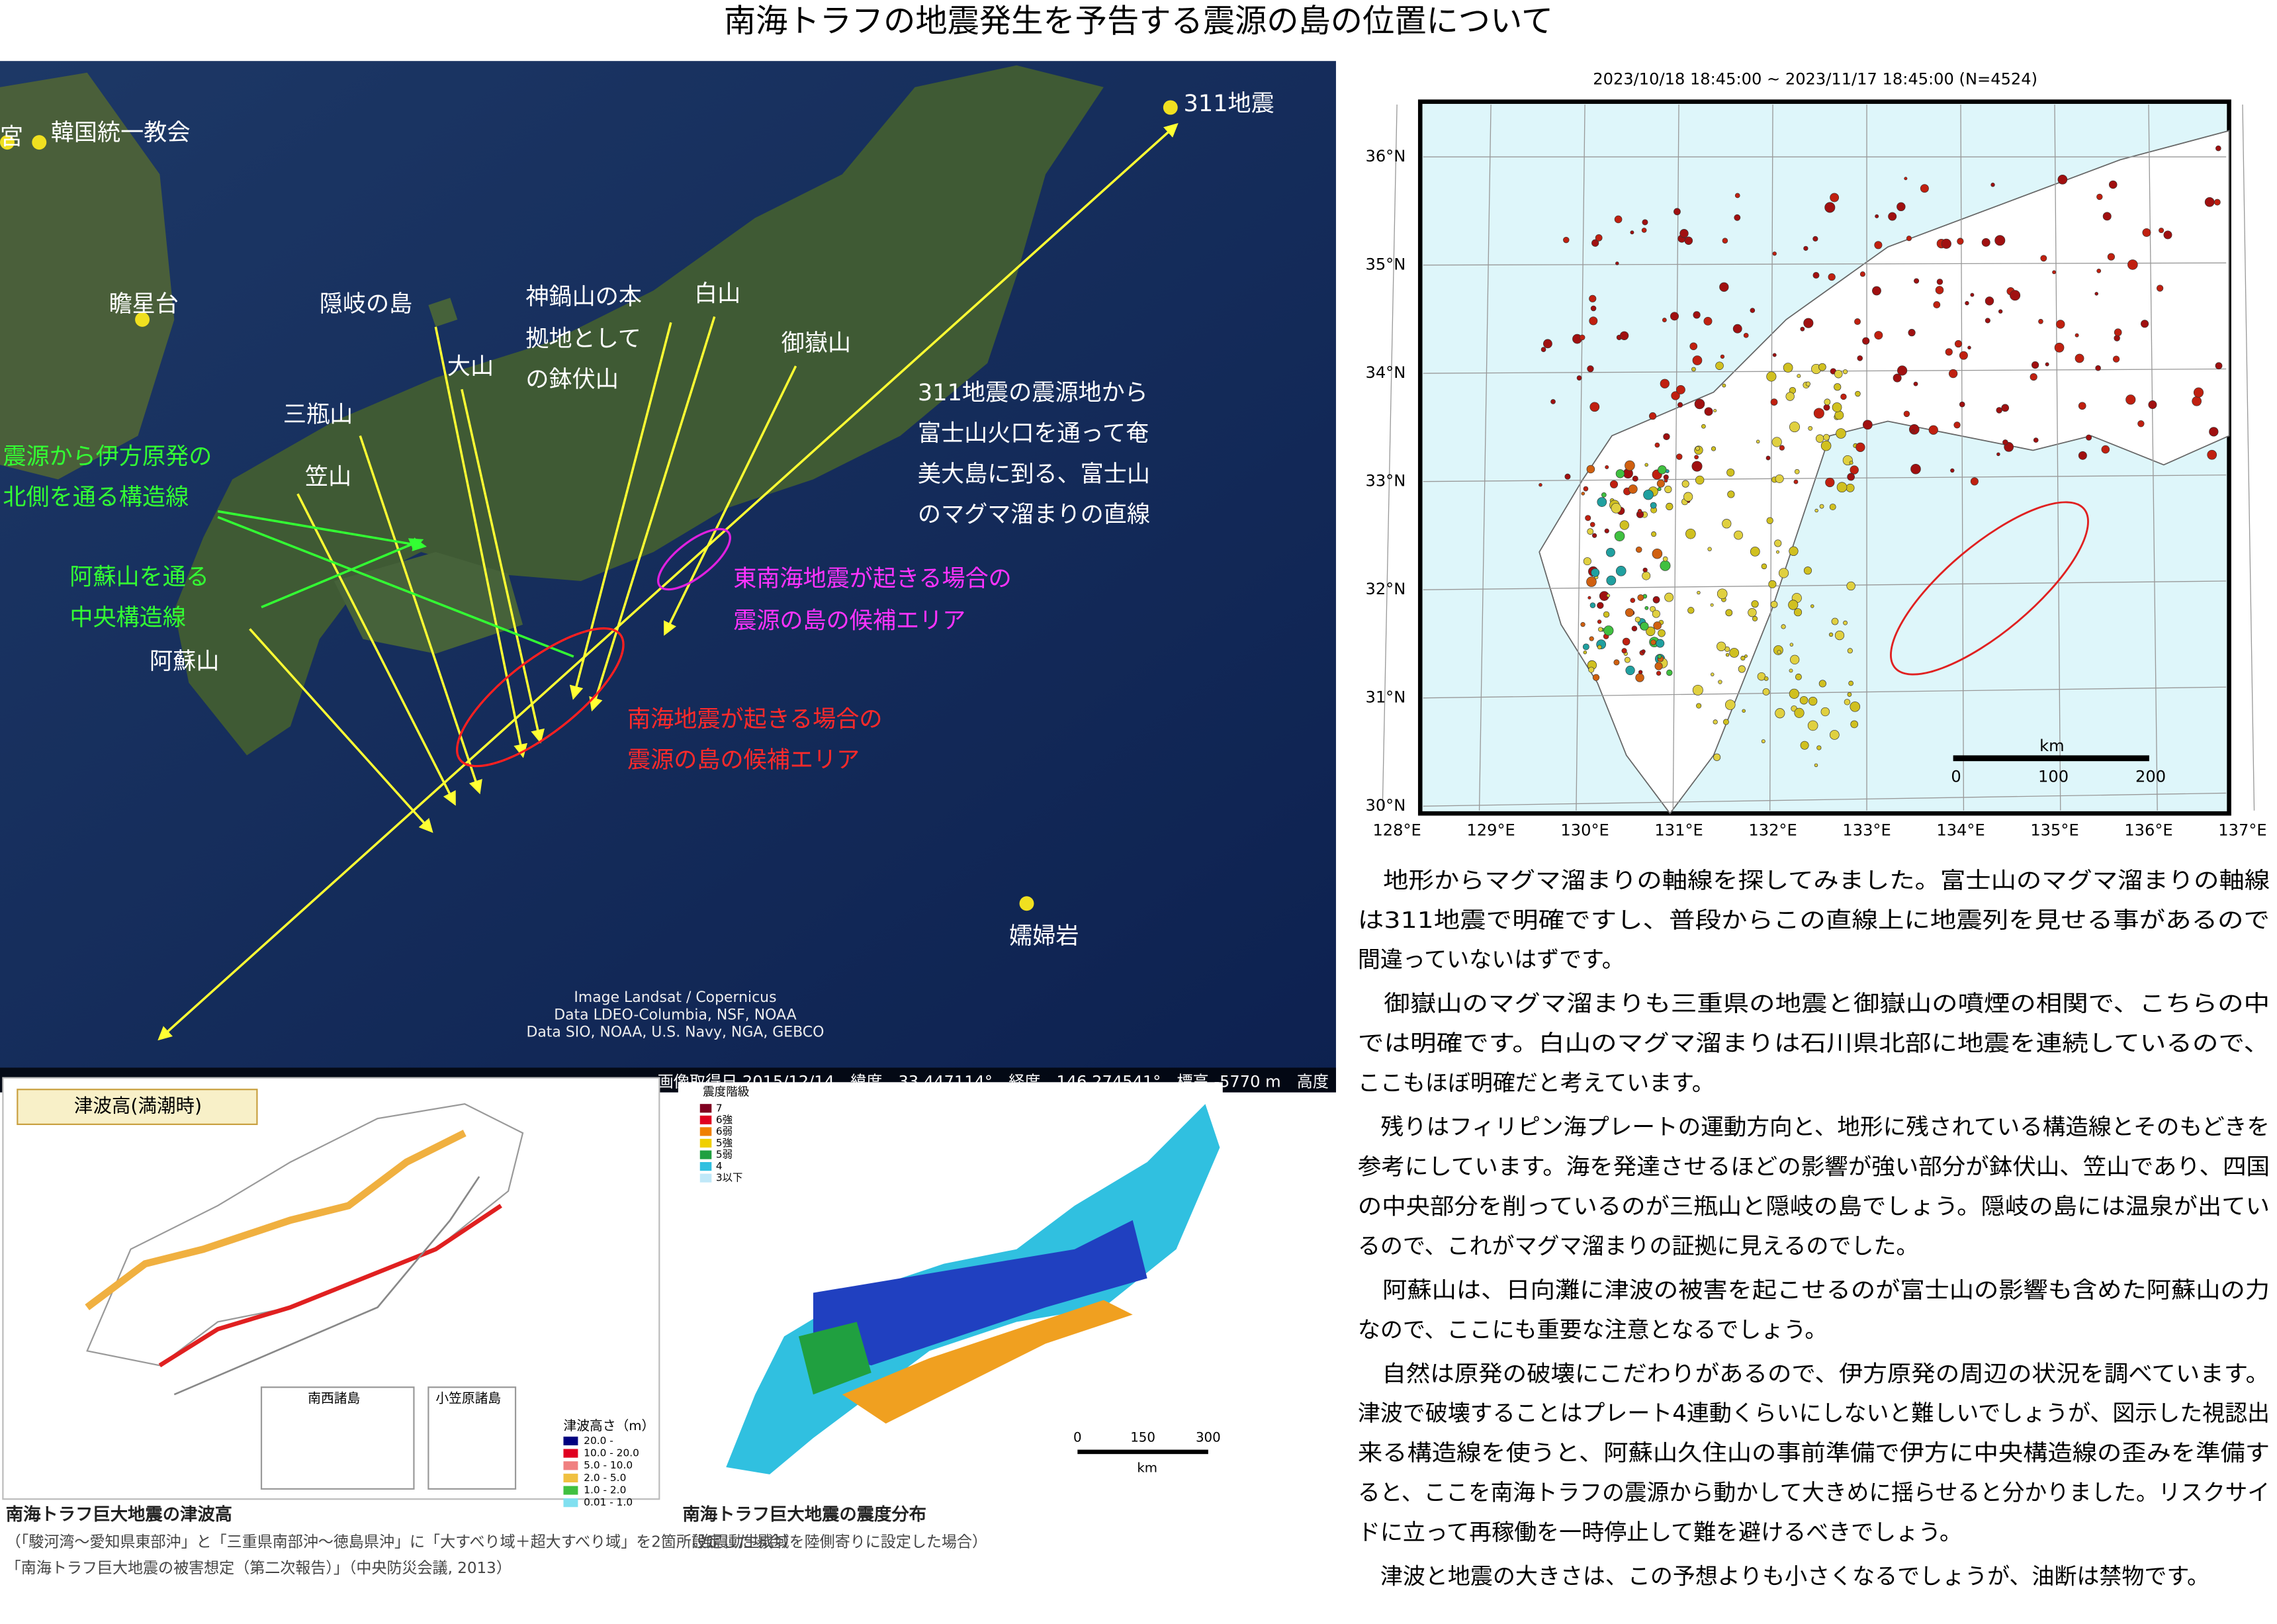 Image resolution: width=2277 pixels, height=1624 pixels. Describe the element at coordinates (1814, 1206) in the screenshot. I see `article-line: の中央部分を削っているのが三瓶山と隠岐の島でしょう。隠岐の島には温泉が出てい` at that location.